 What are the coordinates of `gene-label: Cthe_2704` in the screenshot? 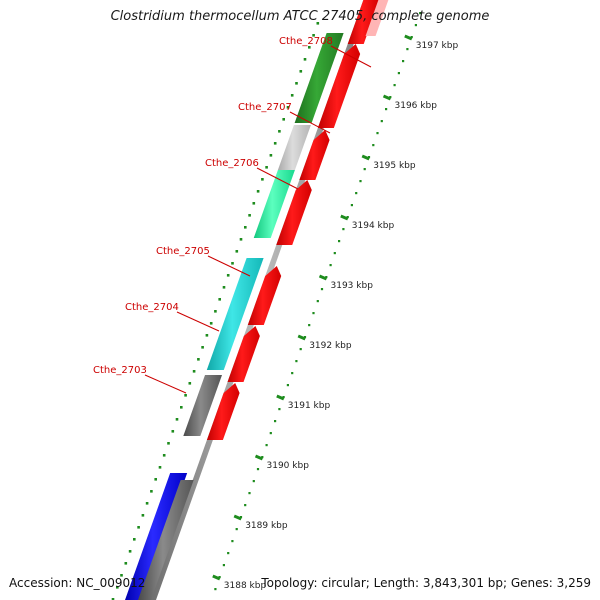 It's located at (152, 307).